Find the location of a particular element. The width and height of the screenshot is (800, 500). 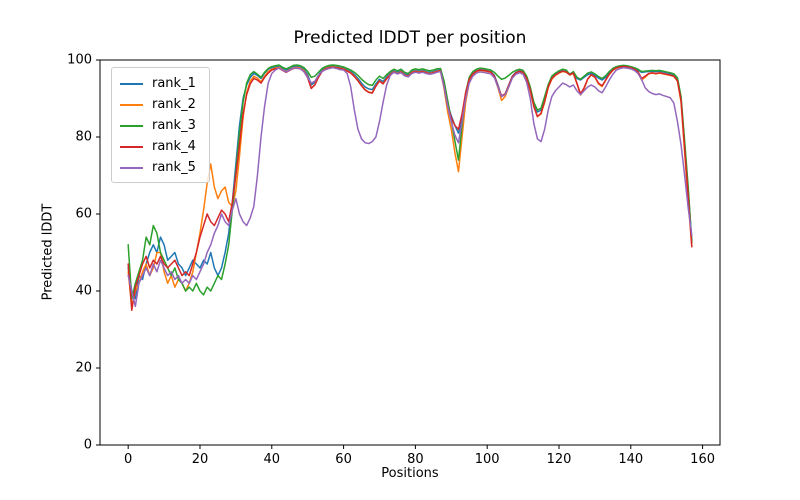

legend-item-rank-2: rank_2 is located at coordinates (160, 104).